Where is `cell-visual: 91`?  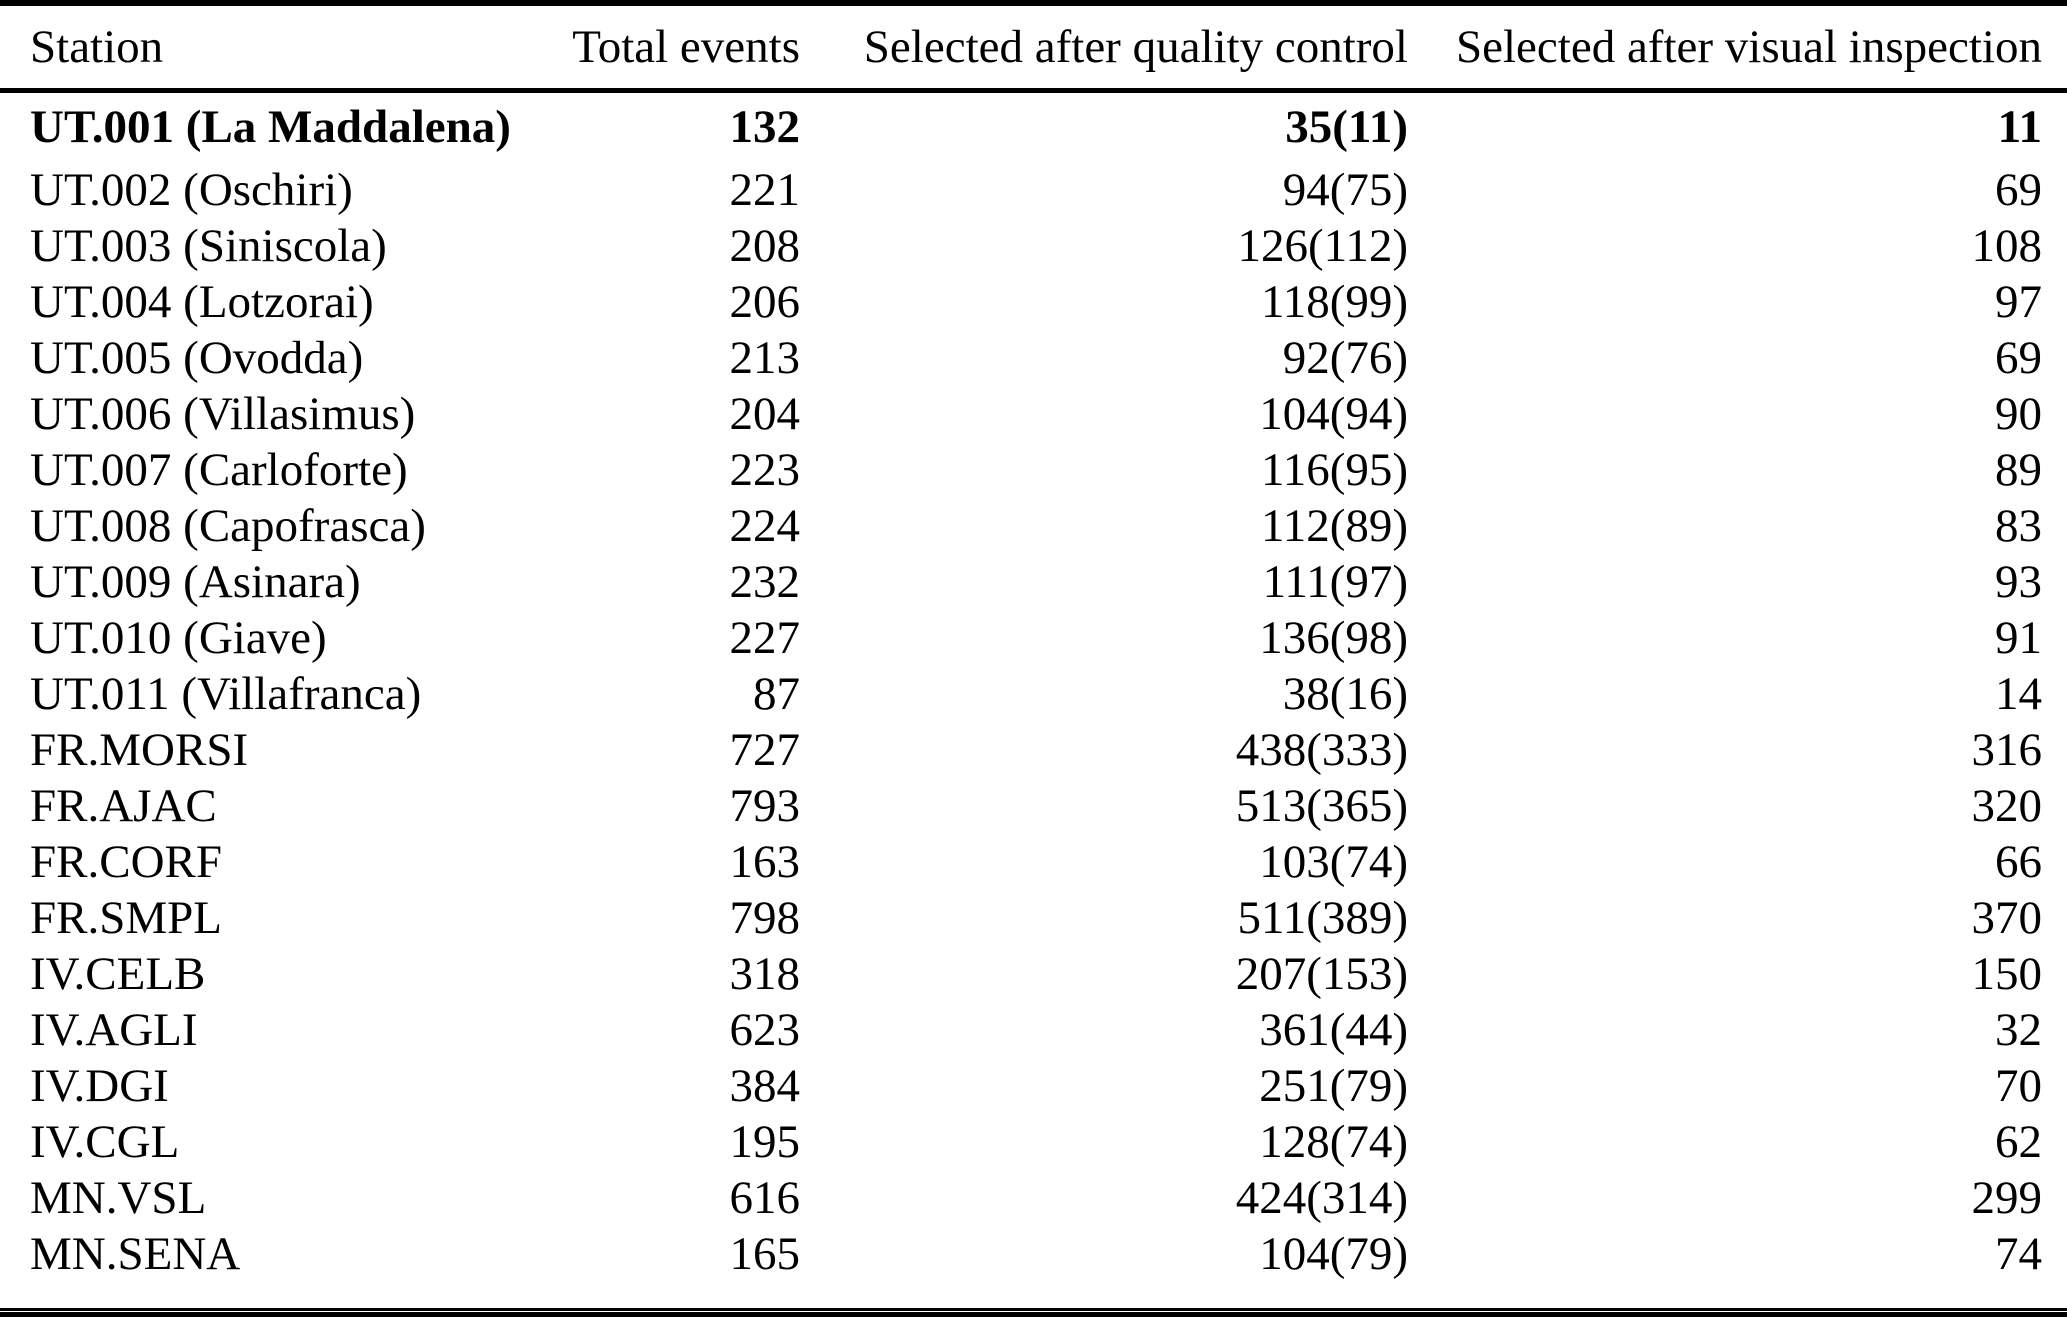
cell-visual: 91 is located at coordinates (2018, 638).